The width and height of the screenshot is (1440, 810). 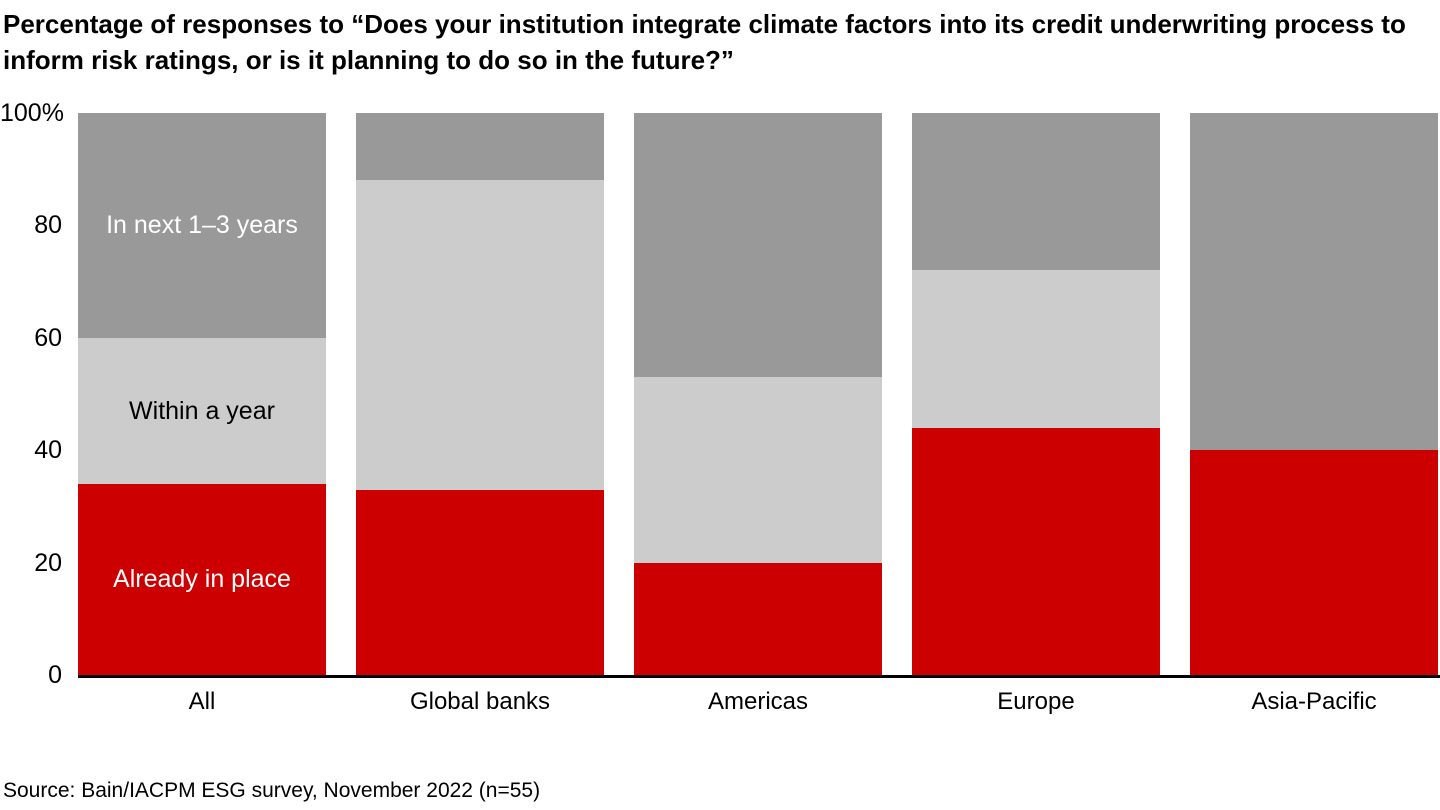 I want to click on x-axis-label-global-banks: Global banks, so click(x=480, y=701).